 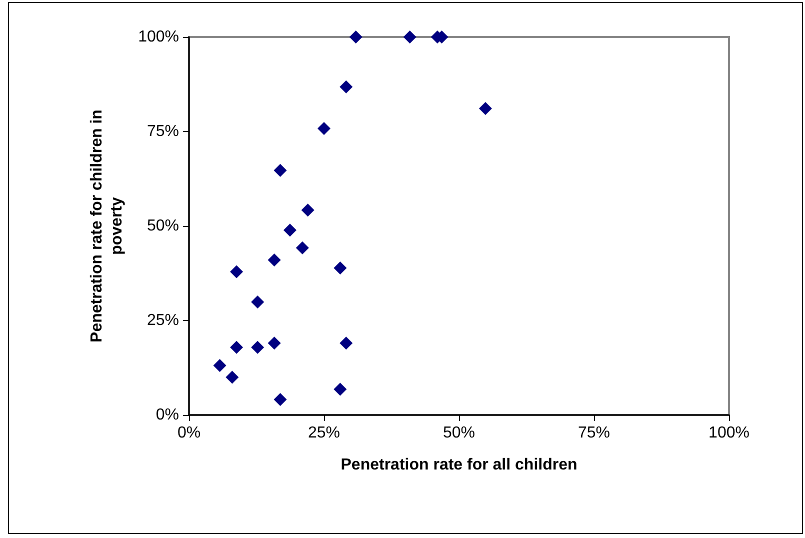 I want to click on y-tick-label: 25%, so click(x=162, y=320).